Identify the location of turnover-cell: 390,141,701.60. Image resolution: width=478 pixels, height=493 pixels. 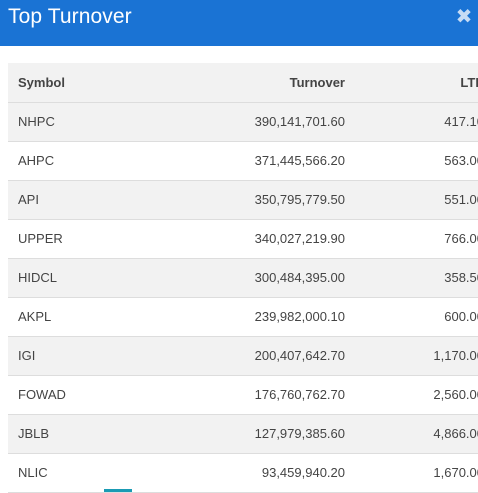
(261, 122).